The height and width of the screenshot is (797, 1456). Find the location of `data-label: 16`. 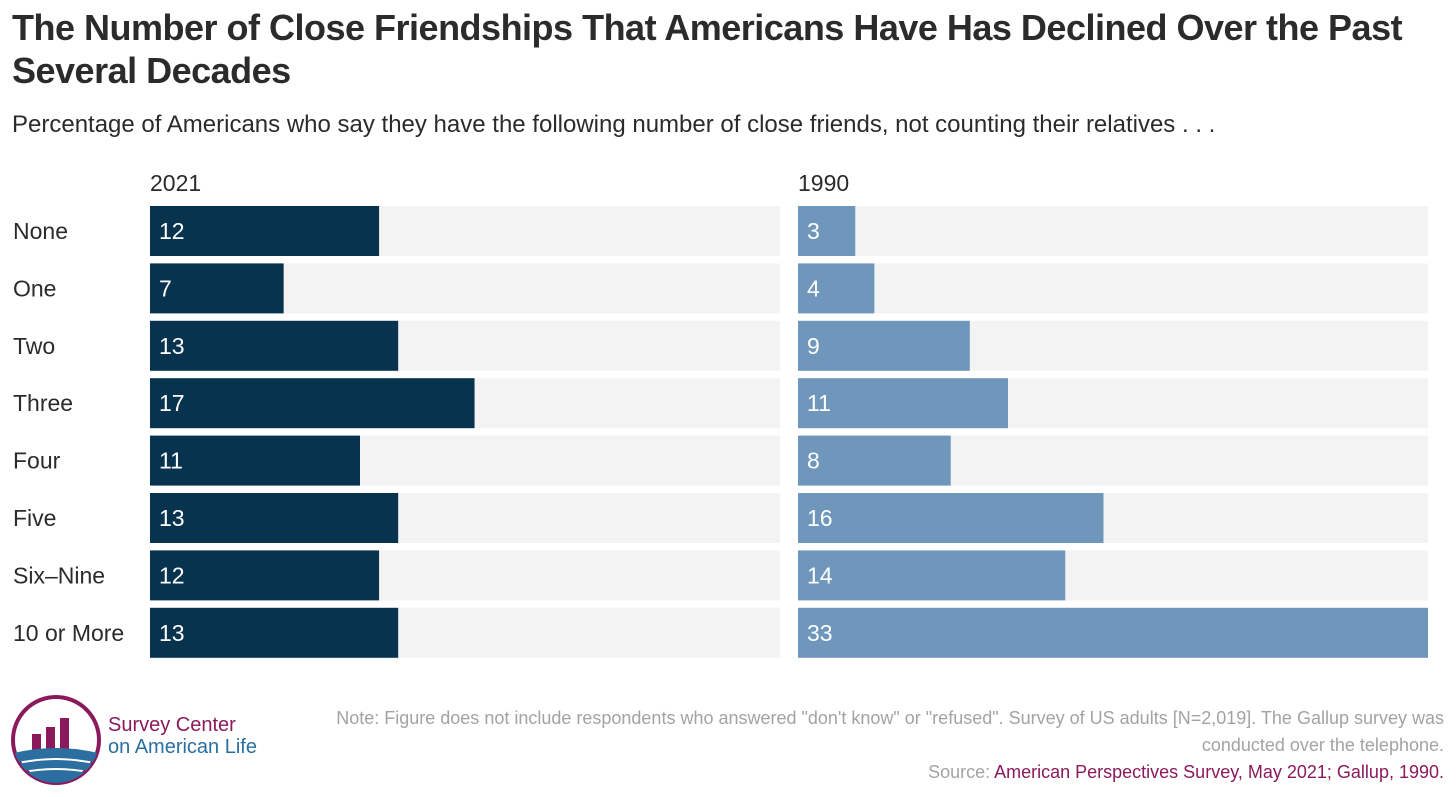

data-label: 16 is located at coordinates (820, 518).